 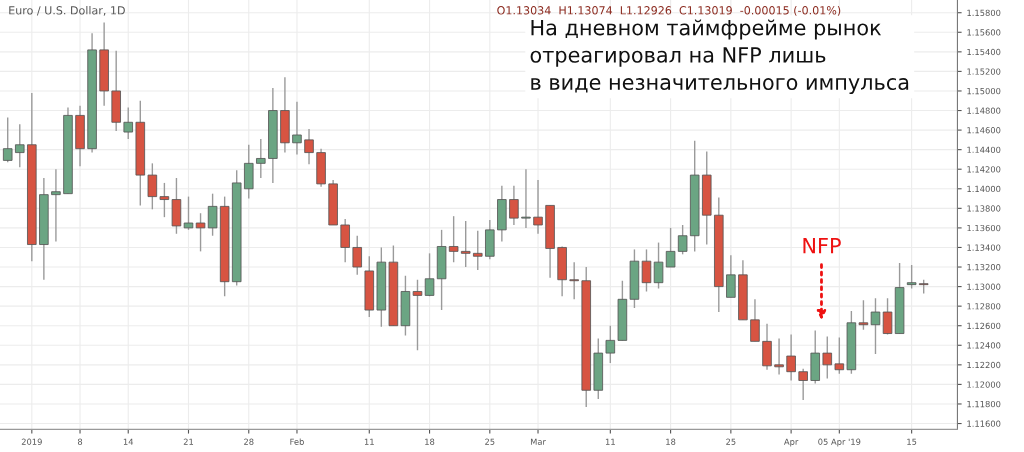 I want to click on y-tick-label: 1.13200, so click(x=984, y=267).